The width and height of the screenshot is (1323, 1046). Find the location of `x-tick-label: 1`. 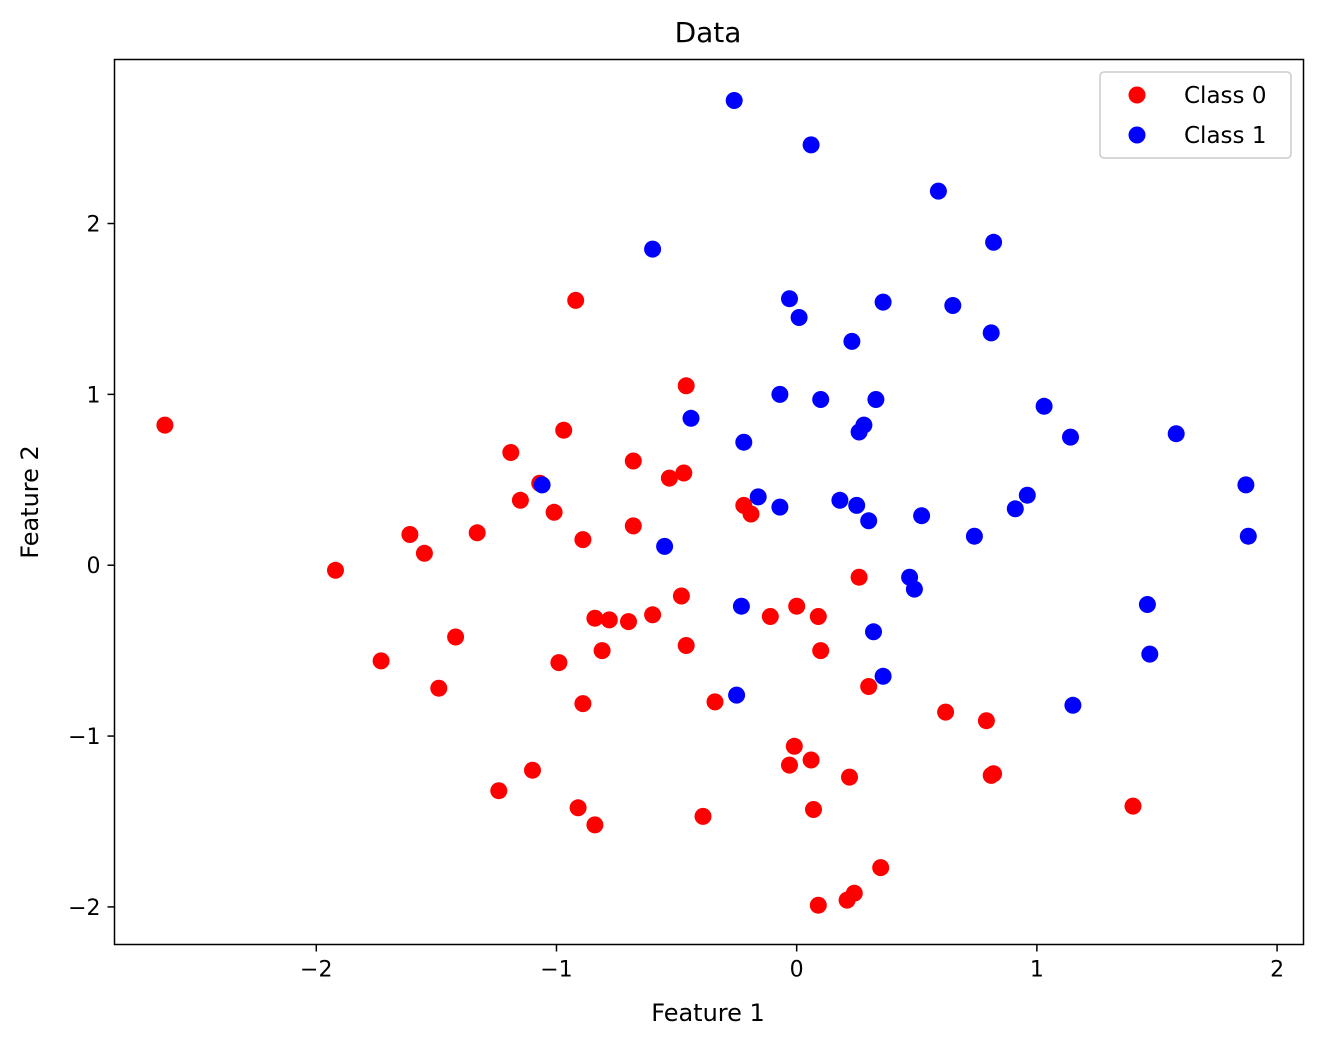

x-tick-label: 1 is located at coordinates (1037, 970).